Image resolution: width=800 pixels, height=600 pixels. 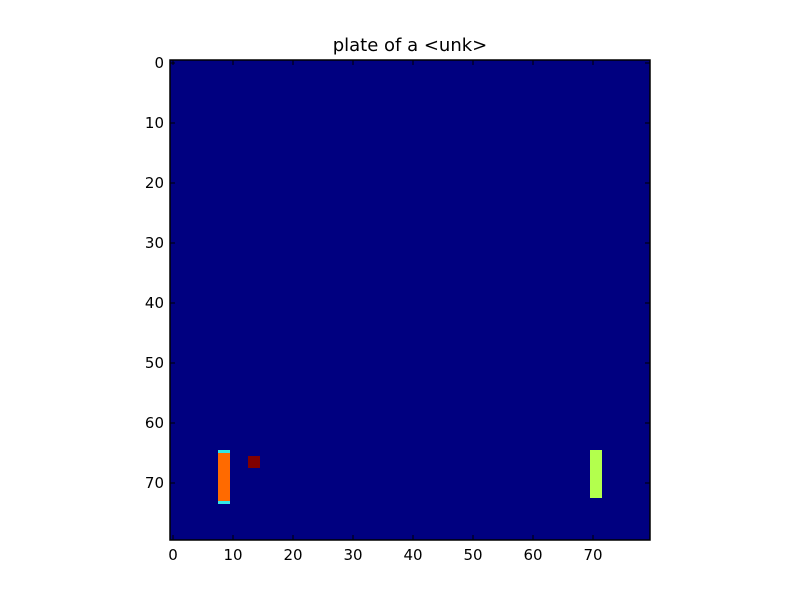 I want to click on y-tick-label: 60, so click(x=154, y=423).